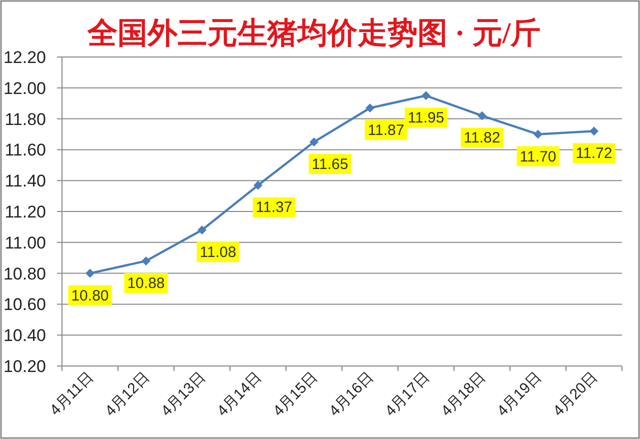  Describe the element at coordinates (519, 394) in the screenshot. I see `x-tick-label: 4月19日` at that location.